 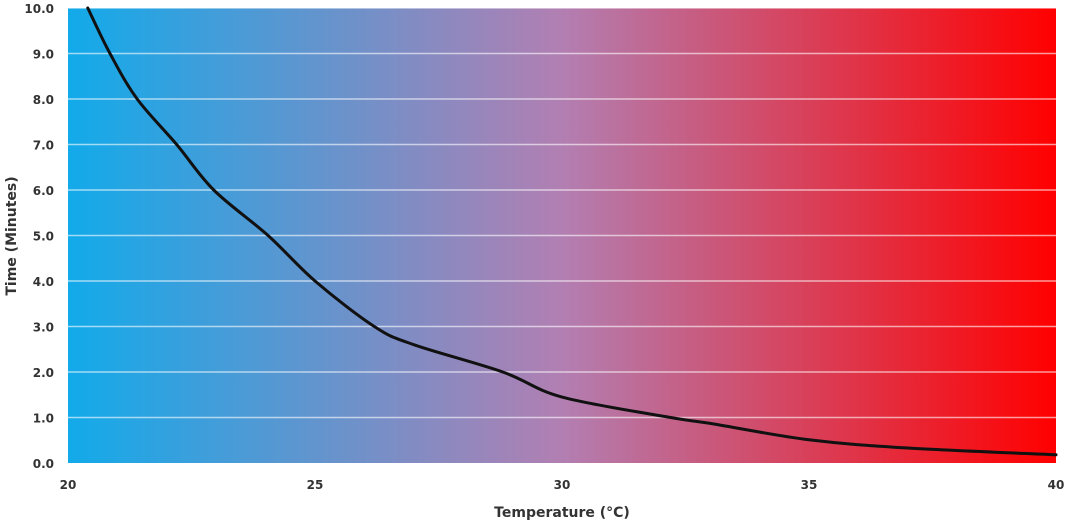 What do you see at coordinates (43, 146) in the screenshot?
I see `y-tick-label: 7.0` at bounding box center [43, 146].